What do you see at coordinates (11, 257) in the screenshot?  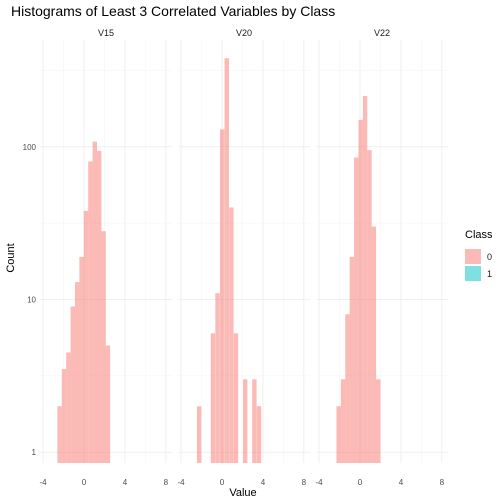 I see `y-axis-title: Count` at bounding box center [11, 257].